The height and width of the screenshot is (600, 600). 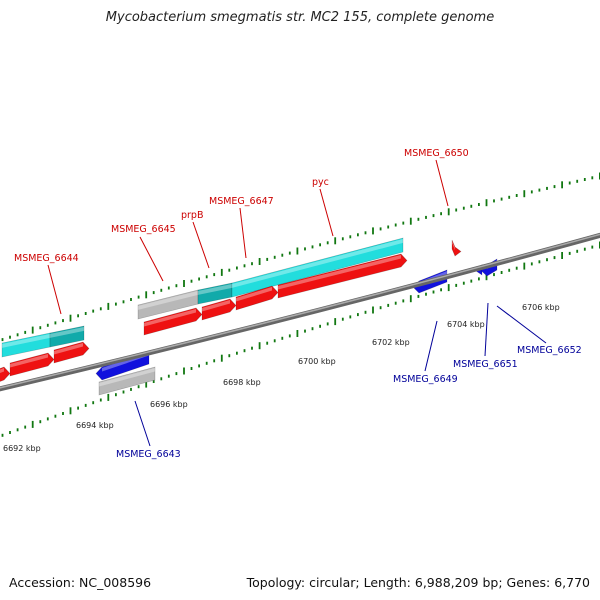 What do you see at coordinates (192, 215) in the screenshot?
I see `gene-label-prpb: prpB` at bounding box center [192, 215].